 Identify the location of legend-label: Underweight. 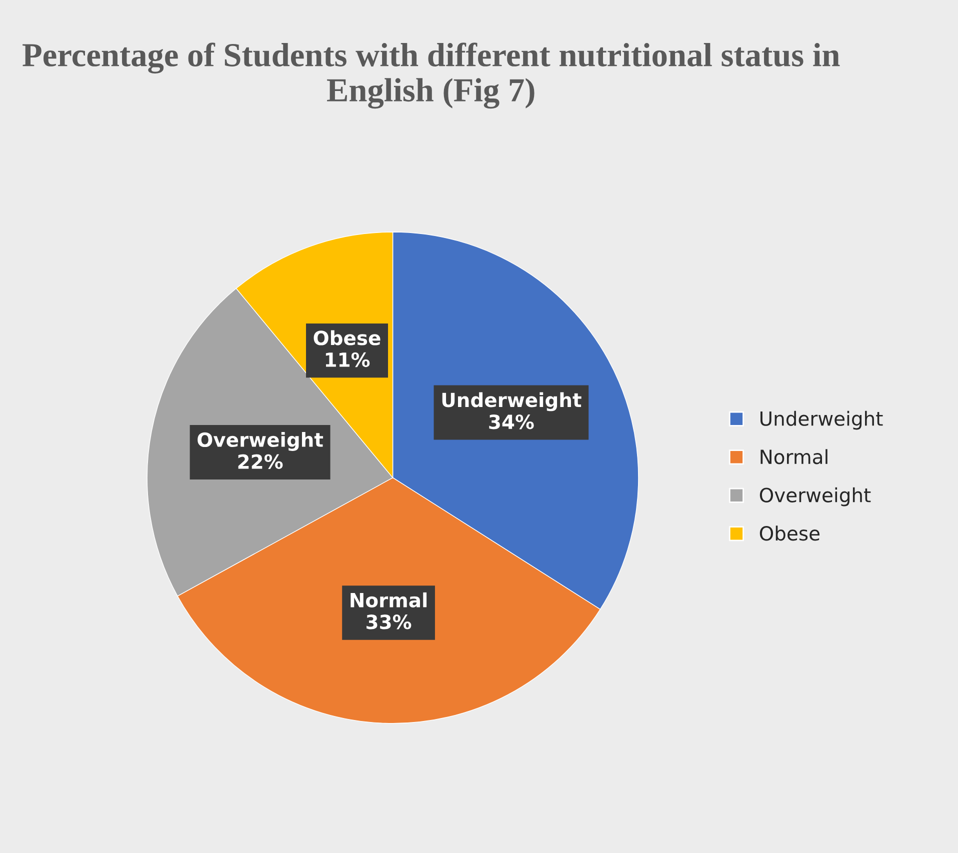
(821, 420).